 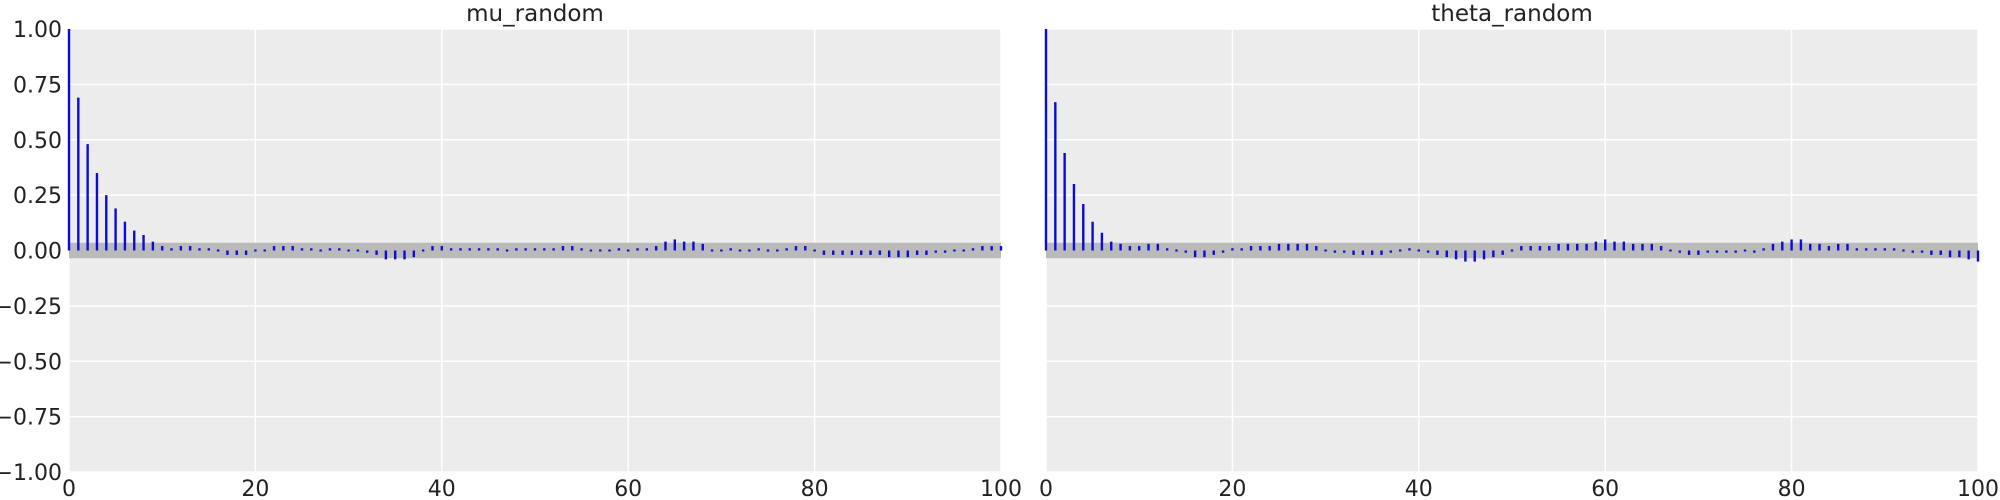 What do you see at coordinates (535, 14) in the screenshot?
I see `chart-title: mu_random` at bounding box center [535, 14].